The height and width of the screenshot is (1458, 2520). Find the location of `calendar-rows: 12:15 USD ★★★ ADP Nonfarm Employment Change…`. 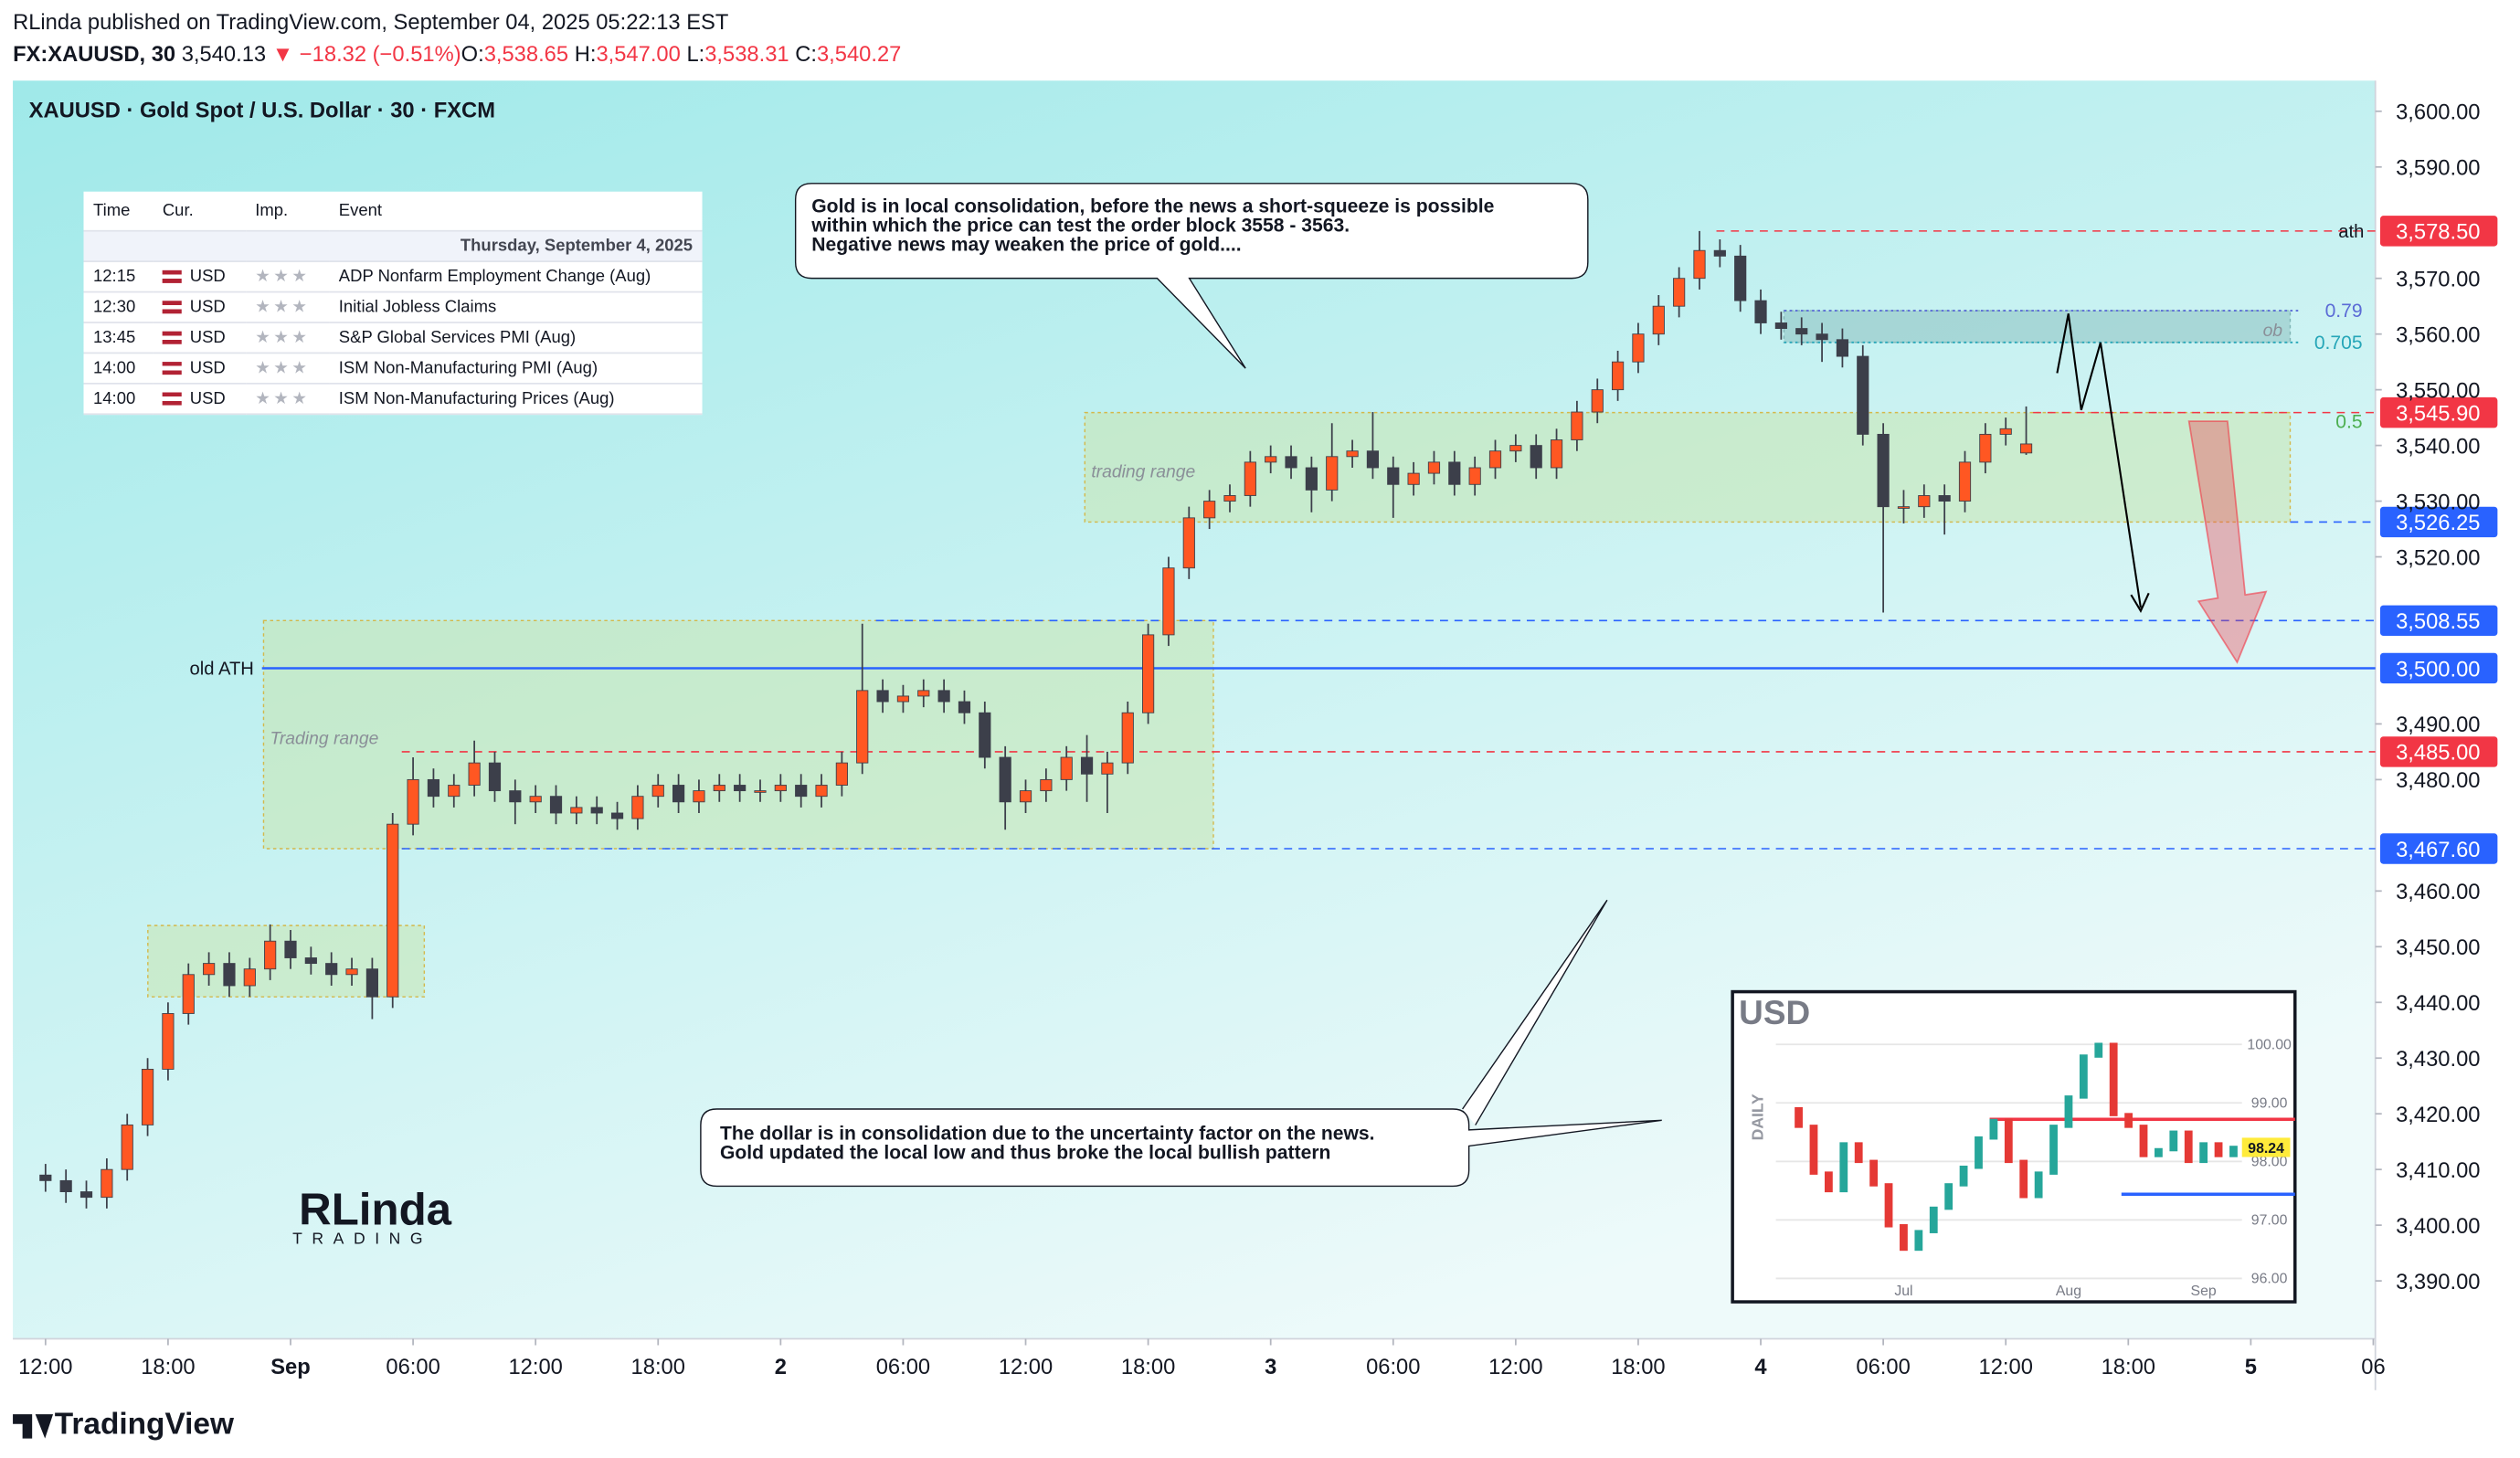

calendar-rows: 12:15 USD ★★★ ADP Nonfarm Employment Change… is located at coordinates (393, 338).